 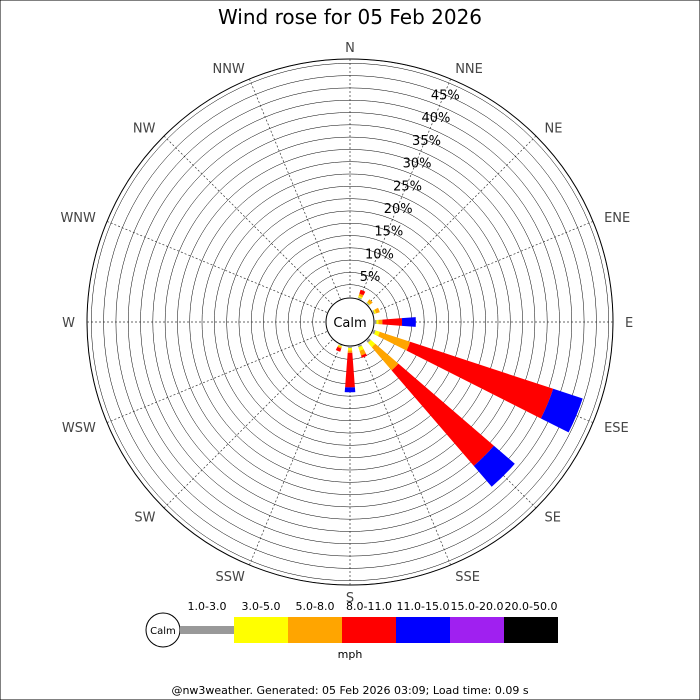 I want to click on direction-label-e: E, so click(x=629, y=323).